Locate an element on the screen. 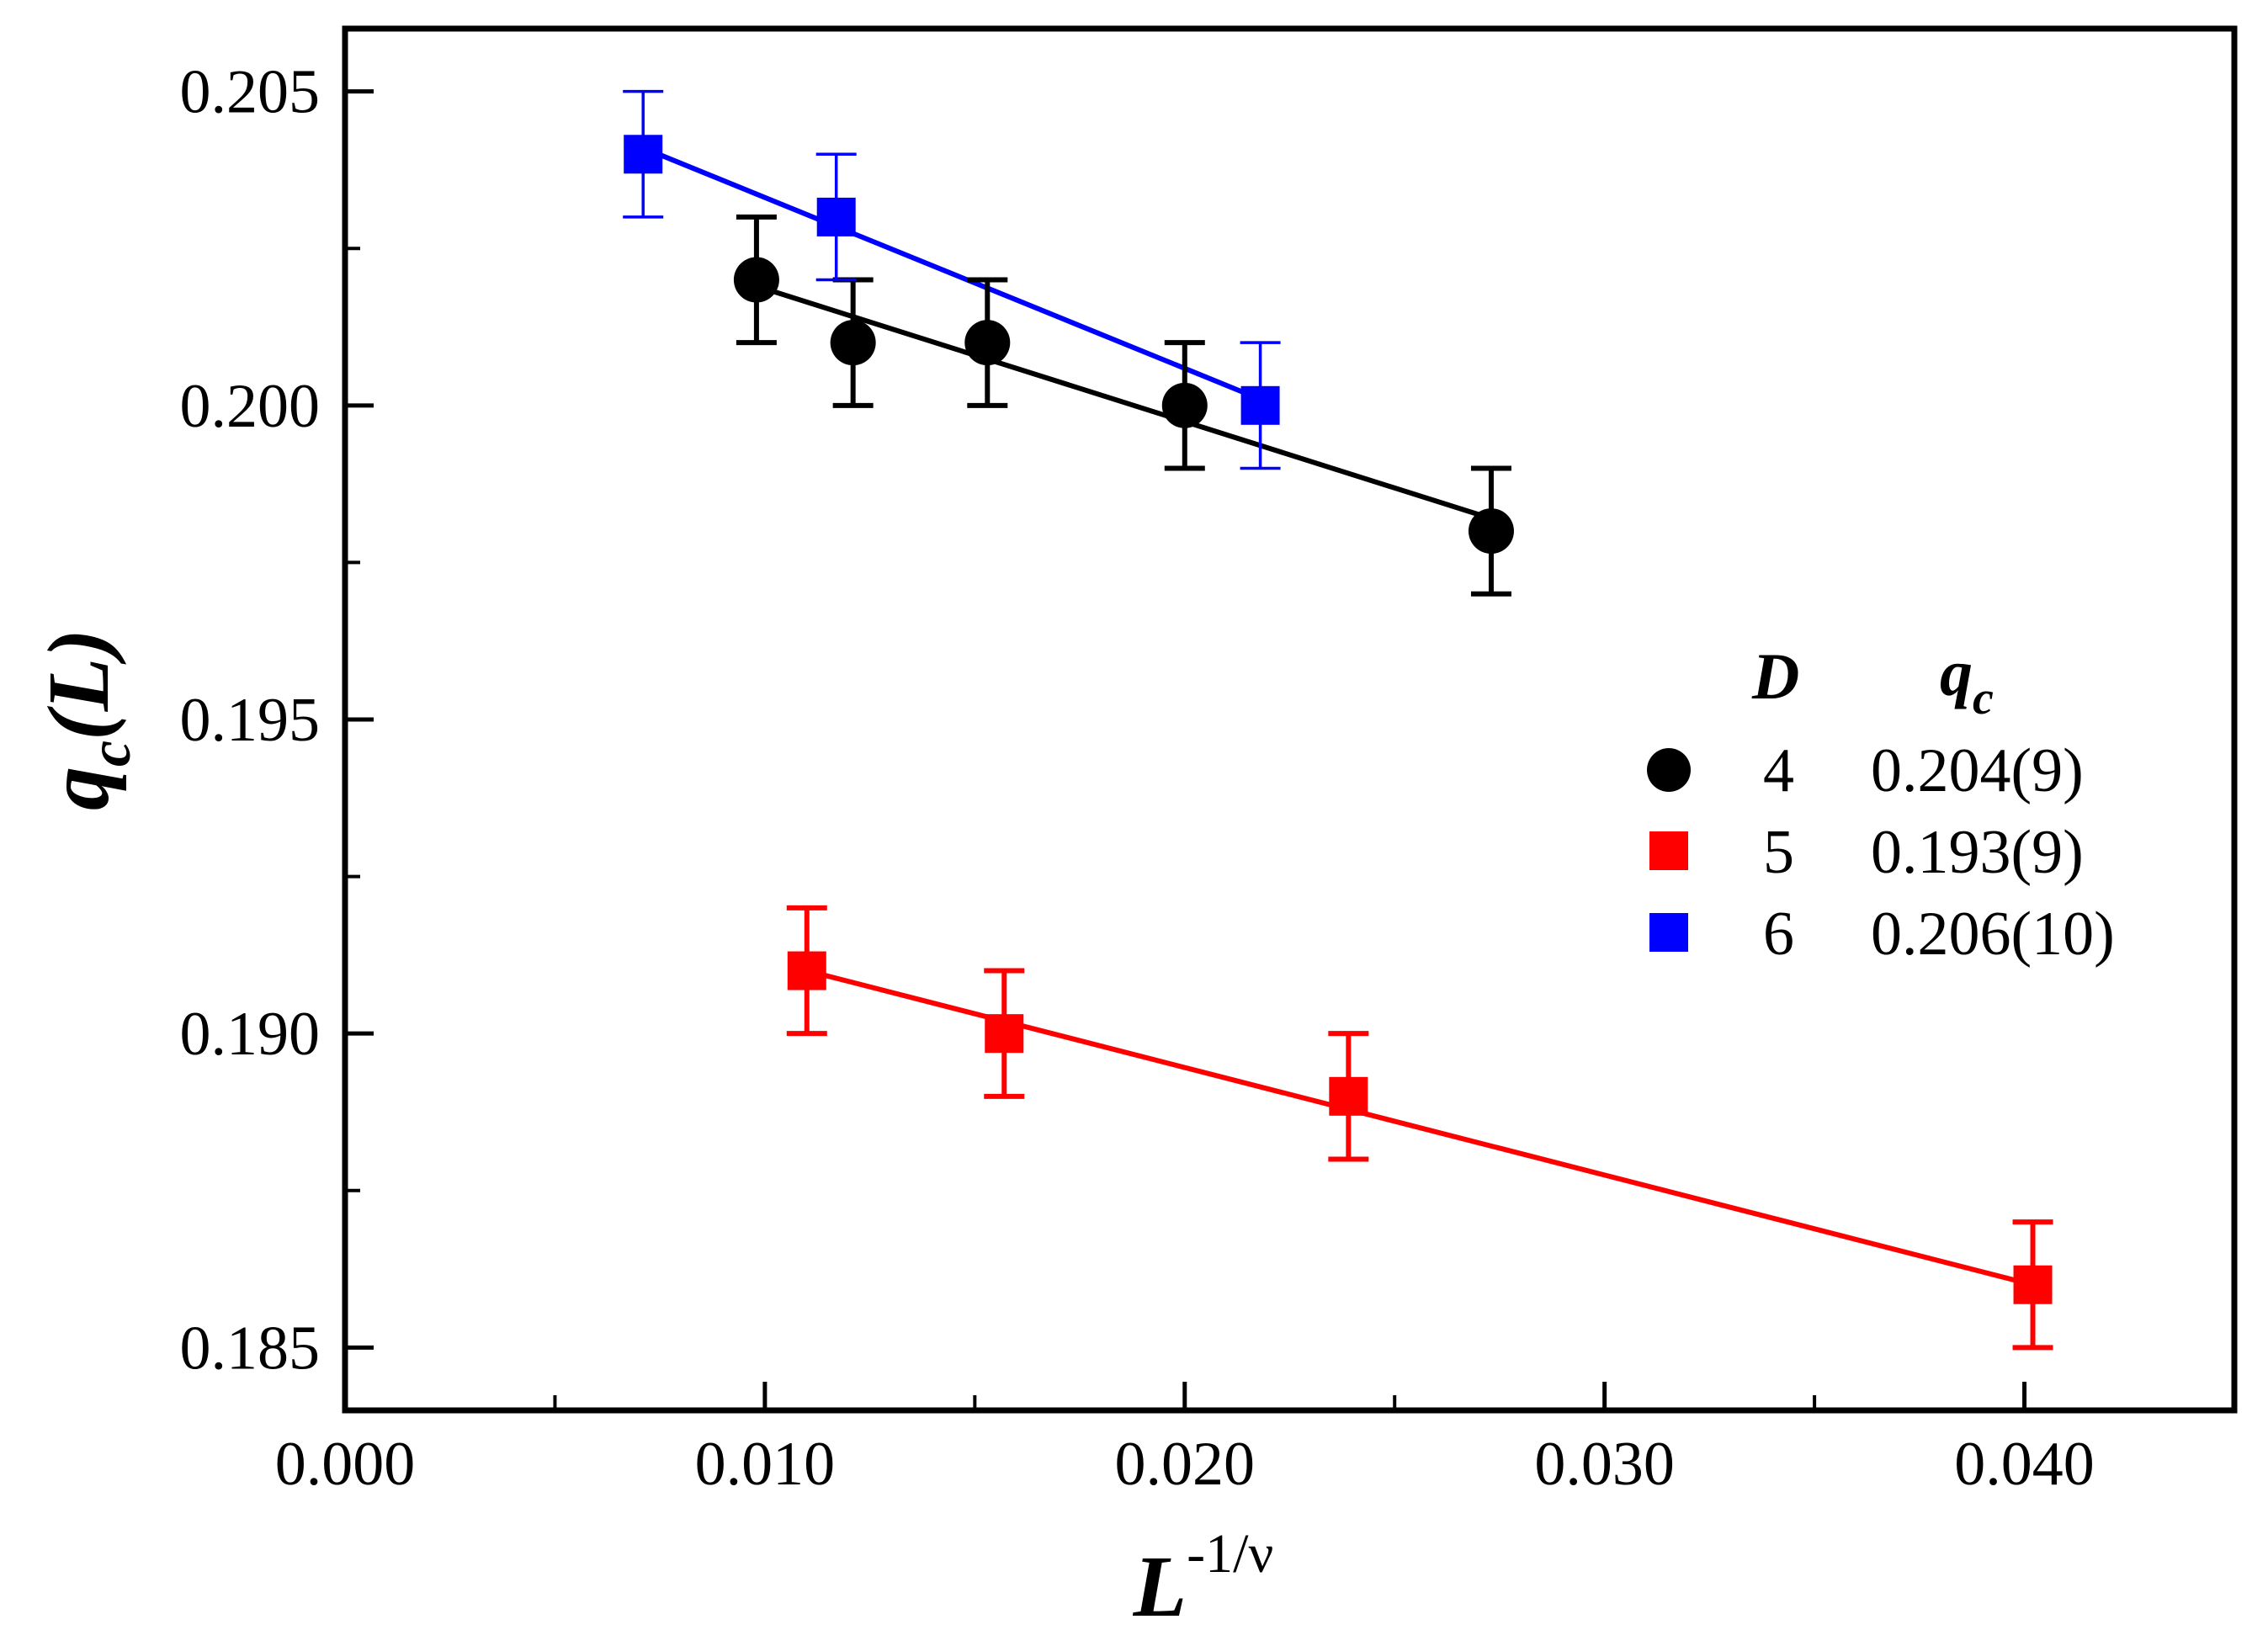  y-tick-labels: 0.185 0.190 0.195 0.200 0.205 is located at coordinates (250, 720).